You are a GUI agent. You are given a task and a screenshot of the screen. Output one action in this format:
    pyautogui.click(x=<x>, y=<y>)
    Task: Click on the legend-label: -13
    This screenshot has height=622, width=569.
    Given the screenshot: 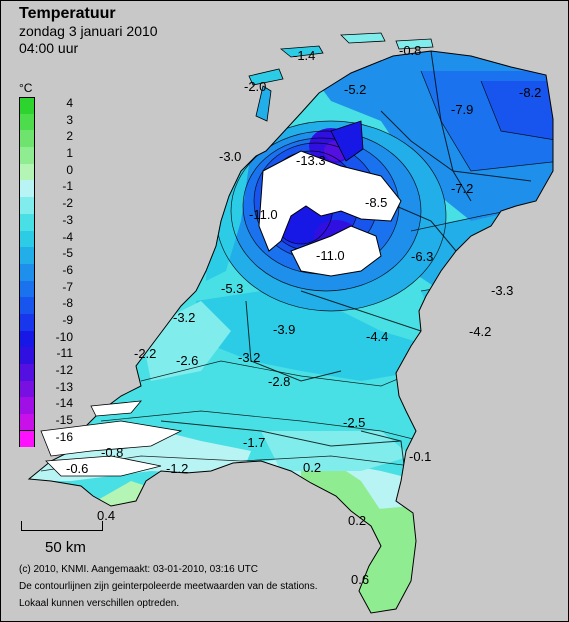 What is the action you would take?
    pyautogui.click(x=64, y=386)
    